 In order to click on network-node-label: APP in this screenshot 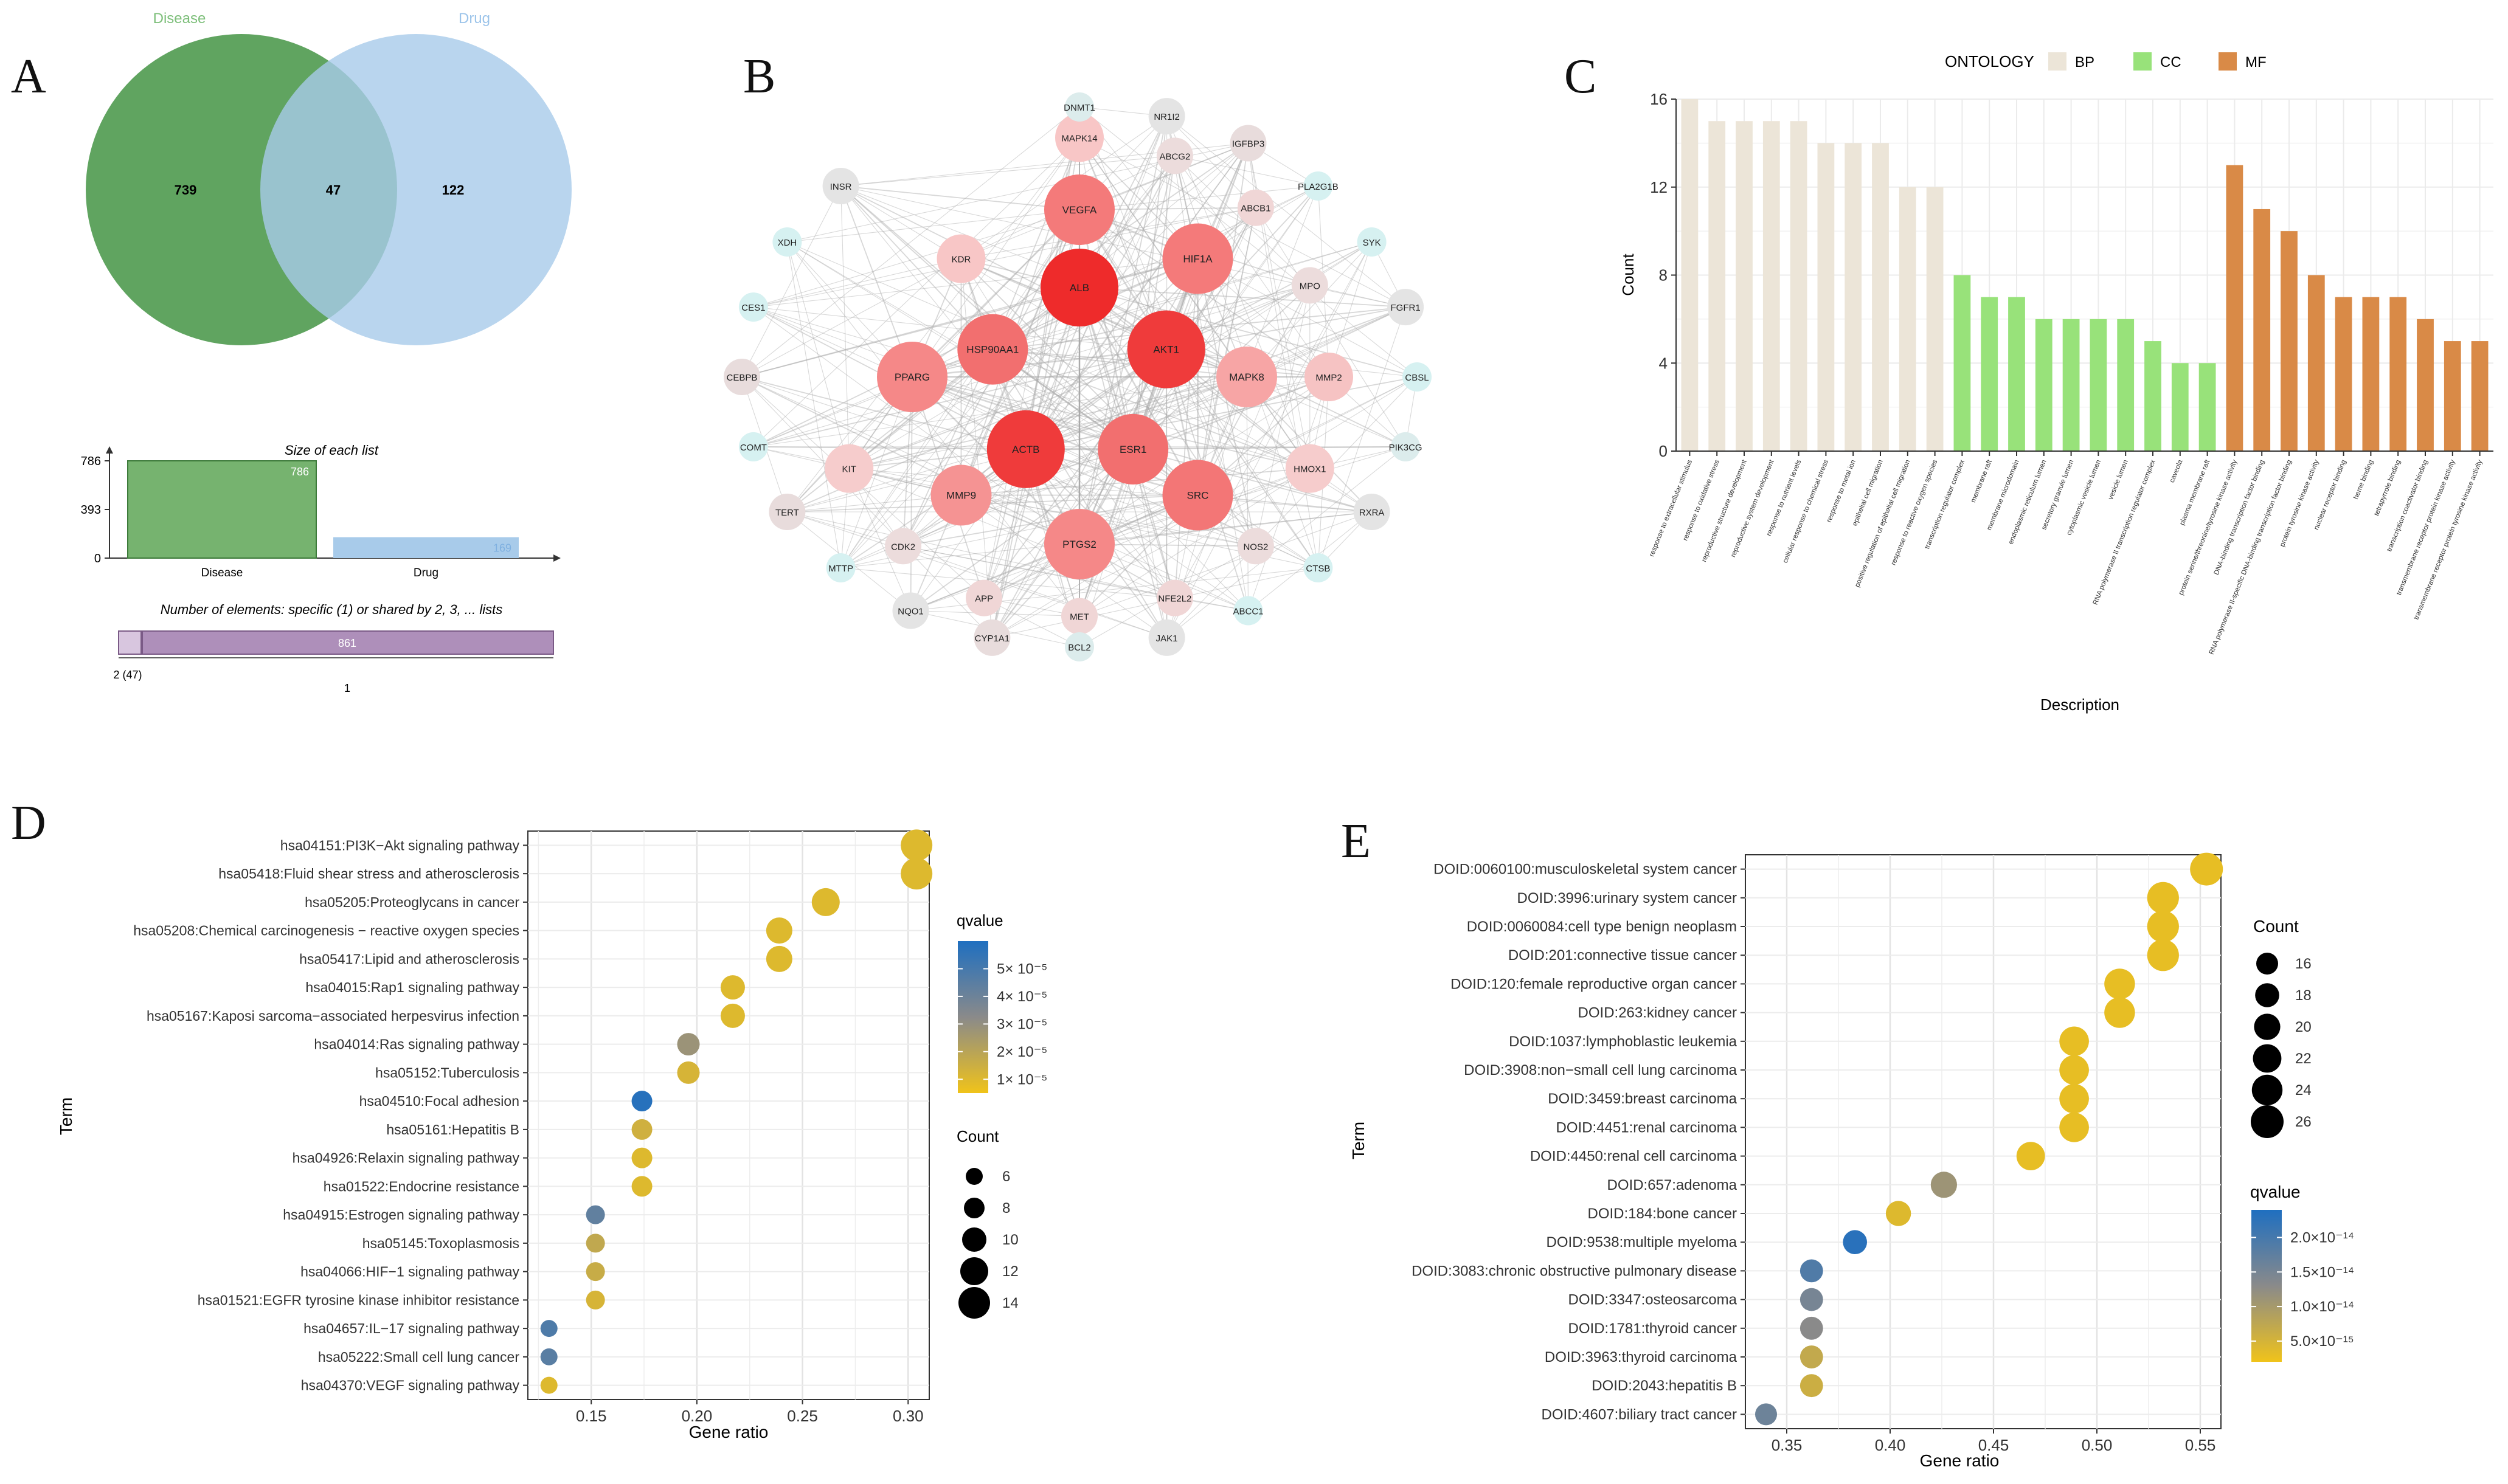, I will do `click(984, 599)`.